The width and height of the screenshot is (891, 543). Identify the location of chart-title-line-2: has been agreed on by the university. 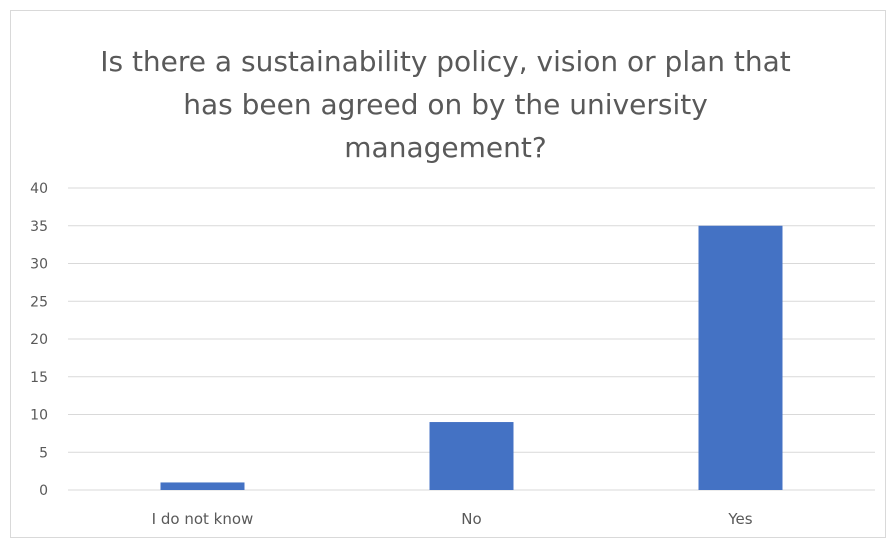
(445, 104).